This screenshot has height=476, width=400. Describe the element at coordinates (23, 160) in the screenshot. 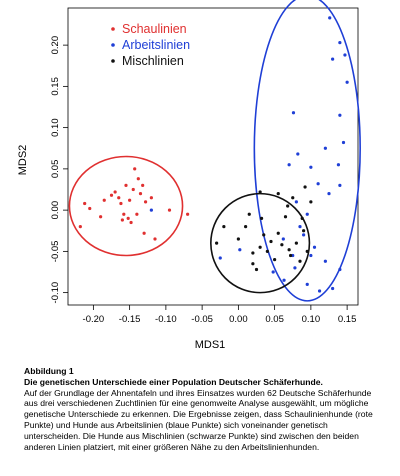

I see `y-axis-label: MDS2` at that location.